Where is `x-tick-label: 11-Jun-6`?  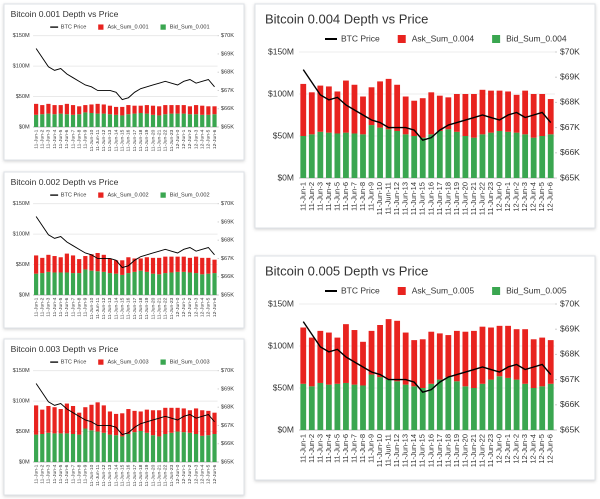
x-tick-label: 11-Jun-6 is located at coordinates (67, 306).